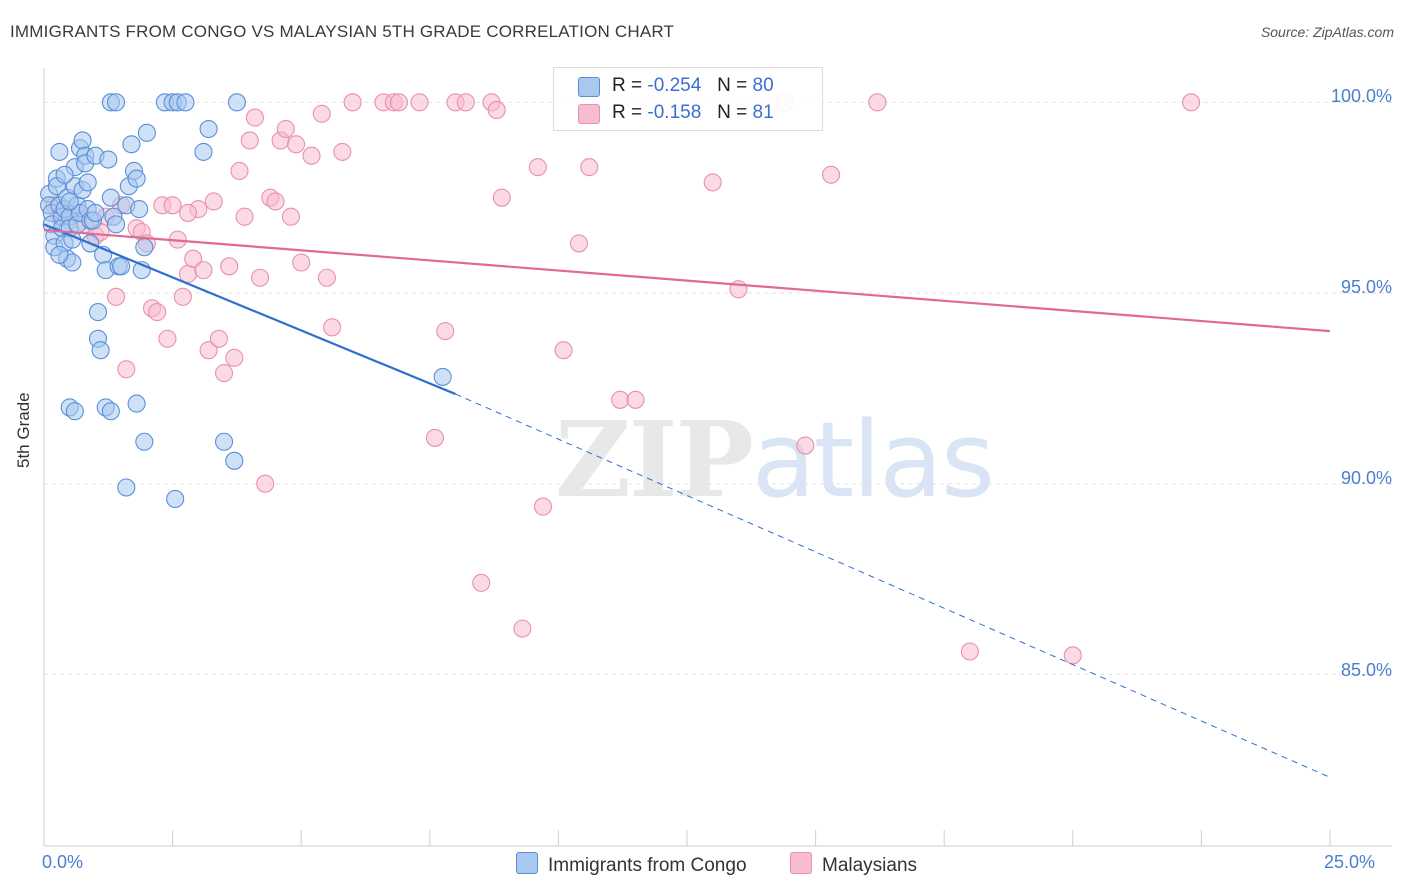 Image resolution: width=1406 pixels, height=892 pixels. I want to click on legend-n-label: N =, so click(732, 112).